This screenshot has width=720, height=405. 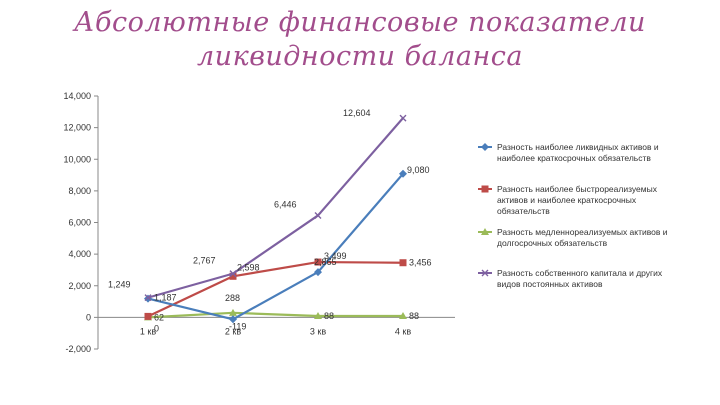 What do you see at coordinates (79, 254) in the screenshot?
I see `y-tick-label: 4,000` at bounding box center [79, 254].